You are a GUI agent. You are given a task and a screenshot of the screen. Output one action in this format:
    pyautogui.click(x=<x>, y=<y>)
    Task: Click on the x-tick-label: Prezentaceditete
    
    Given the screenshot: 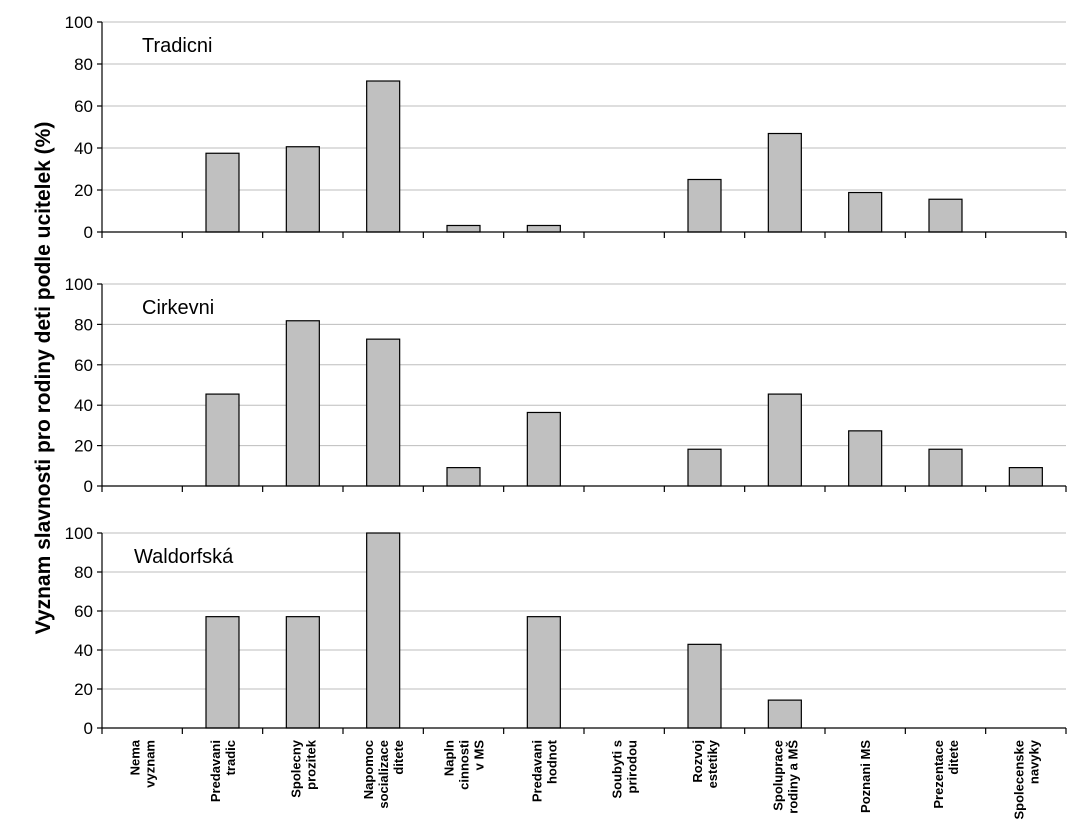 What is the action you would take?
    pyautogui.click(x=946, y=774)
    